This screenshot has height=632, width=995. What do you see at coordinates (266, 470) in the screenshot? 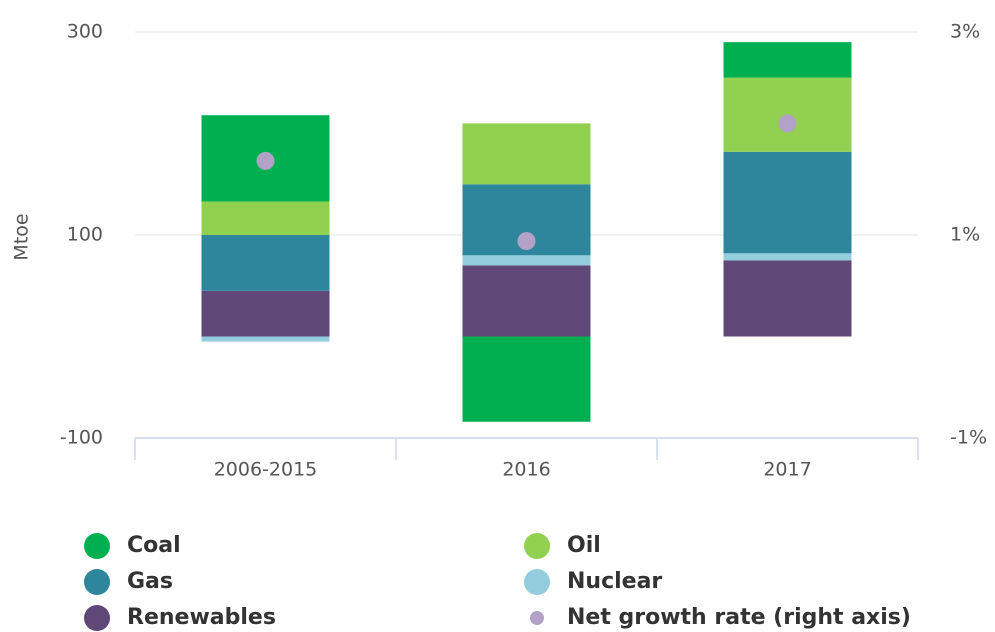
I see `x-tick-label: 2006-2015` at bounding box center [266, 470].